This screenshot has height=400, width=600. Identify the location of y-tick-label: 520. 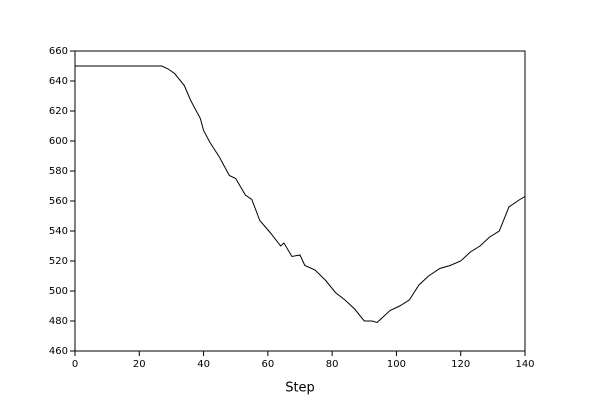
(58, 261).